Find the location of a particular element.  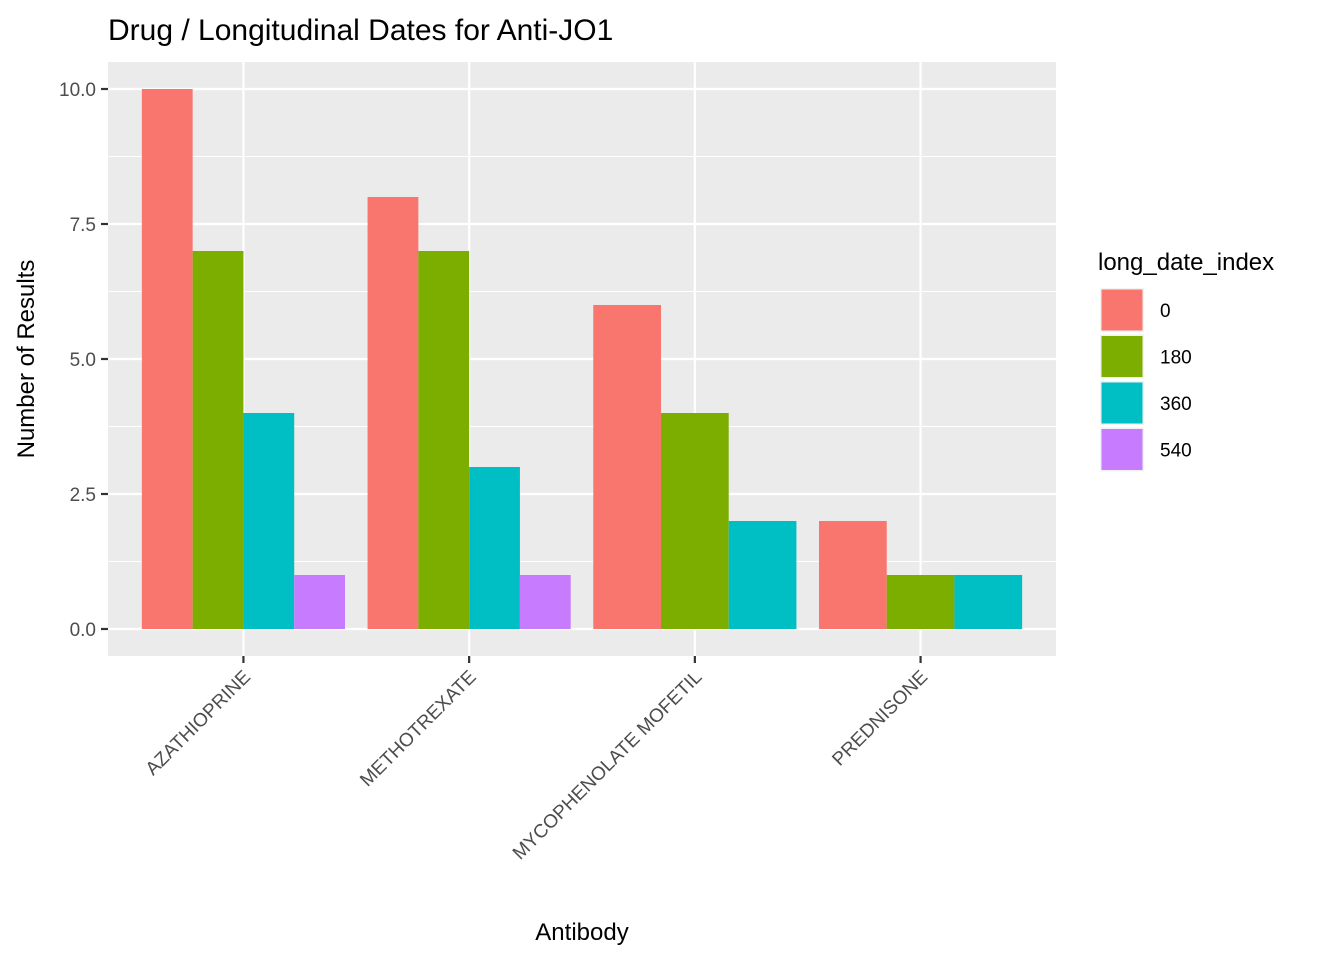

x-tick-label: METHOTREXATE is located at coordinates (418, 729).